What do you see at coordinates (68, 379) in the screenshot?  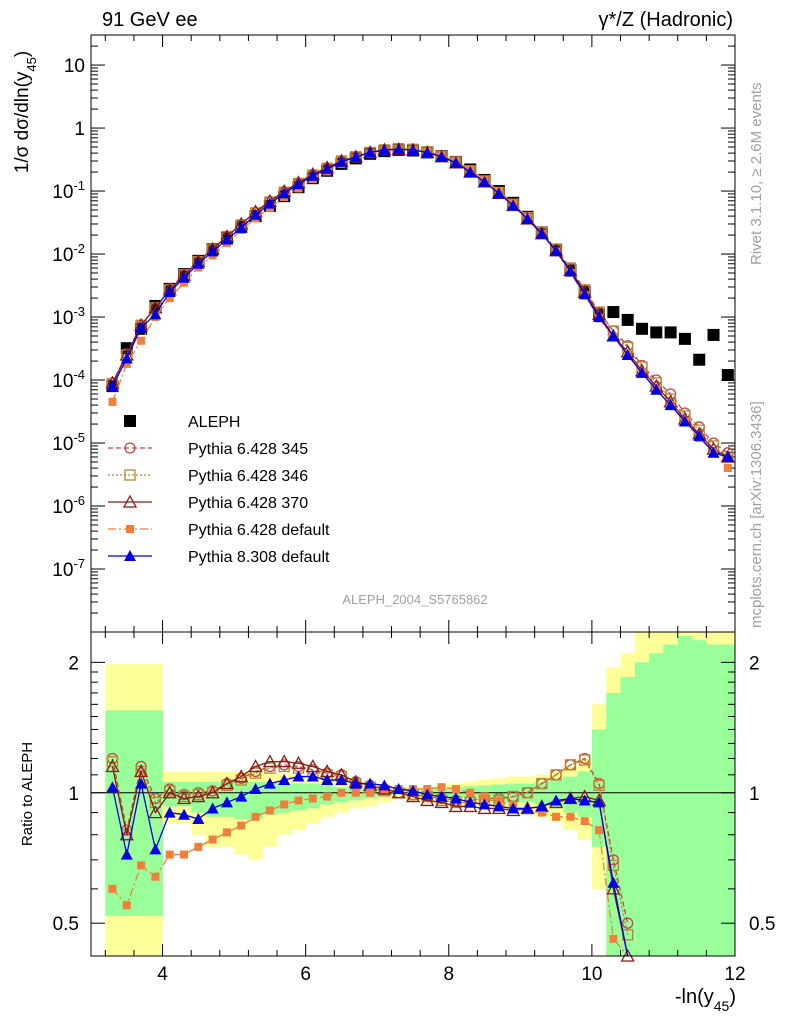 I see `y-tick-label: 10⁻⁴` at bounding box center [68, 379].